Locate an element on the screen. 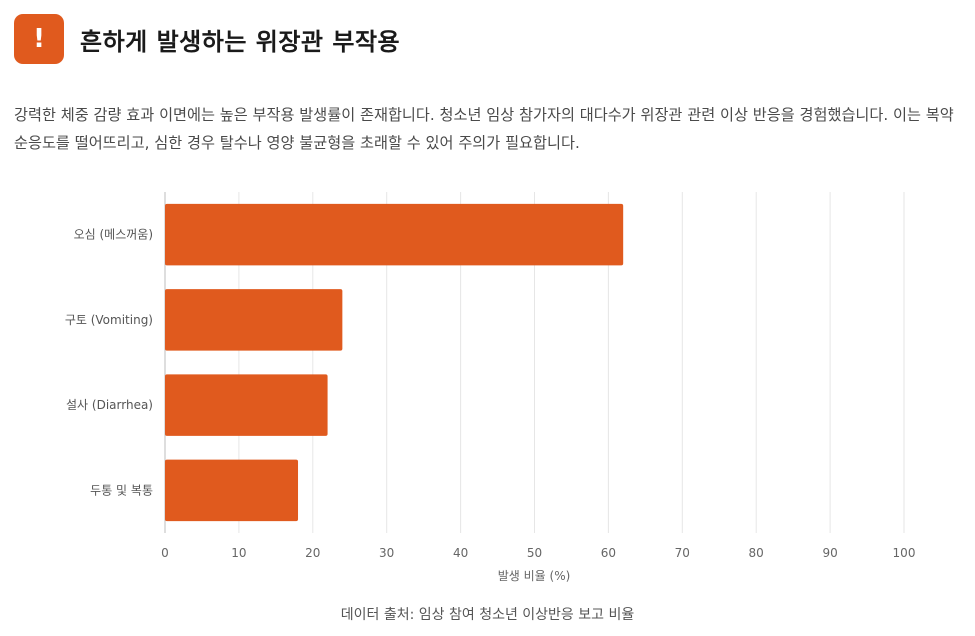 Image resolution: width=975 pixels, height=636 pixels. x-tick-label: 0 is located at coordinates (165, 553).